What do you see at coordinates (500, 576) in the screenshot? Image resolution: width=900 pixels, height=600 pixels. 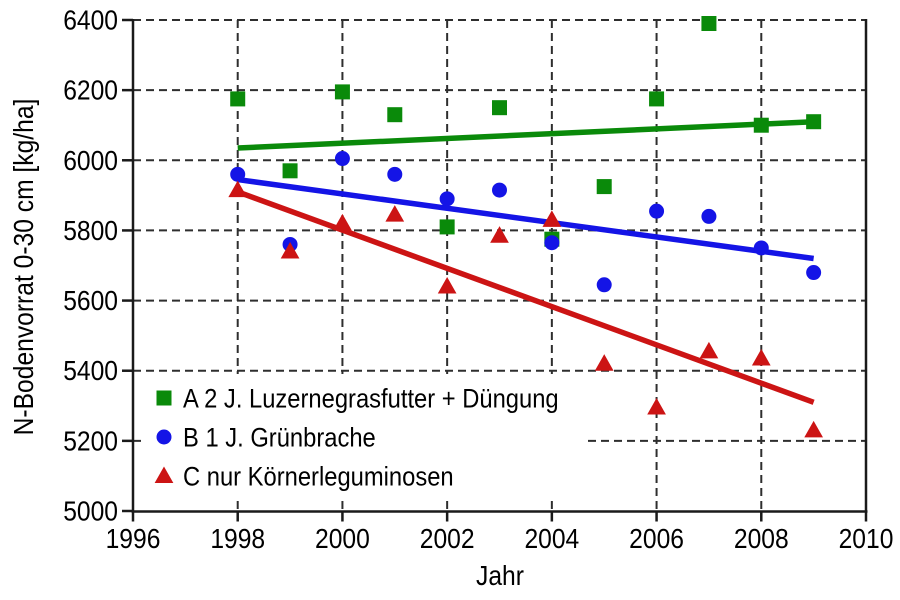 I see `x-axis-title: Jahr` at bounding box center [500, 576].